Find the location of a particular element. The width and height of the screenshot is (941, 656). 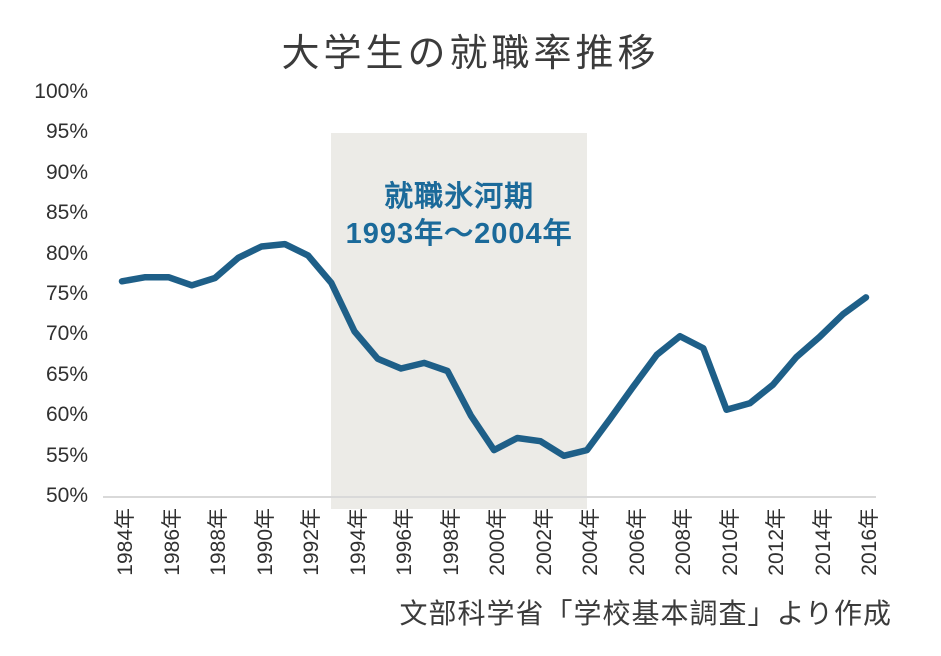

y-tick-label: 80% is located at coordinates (66, 253).